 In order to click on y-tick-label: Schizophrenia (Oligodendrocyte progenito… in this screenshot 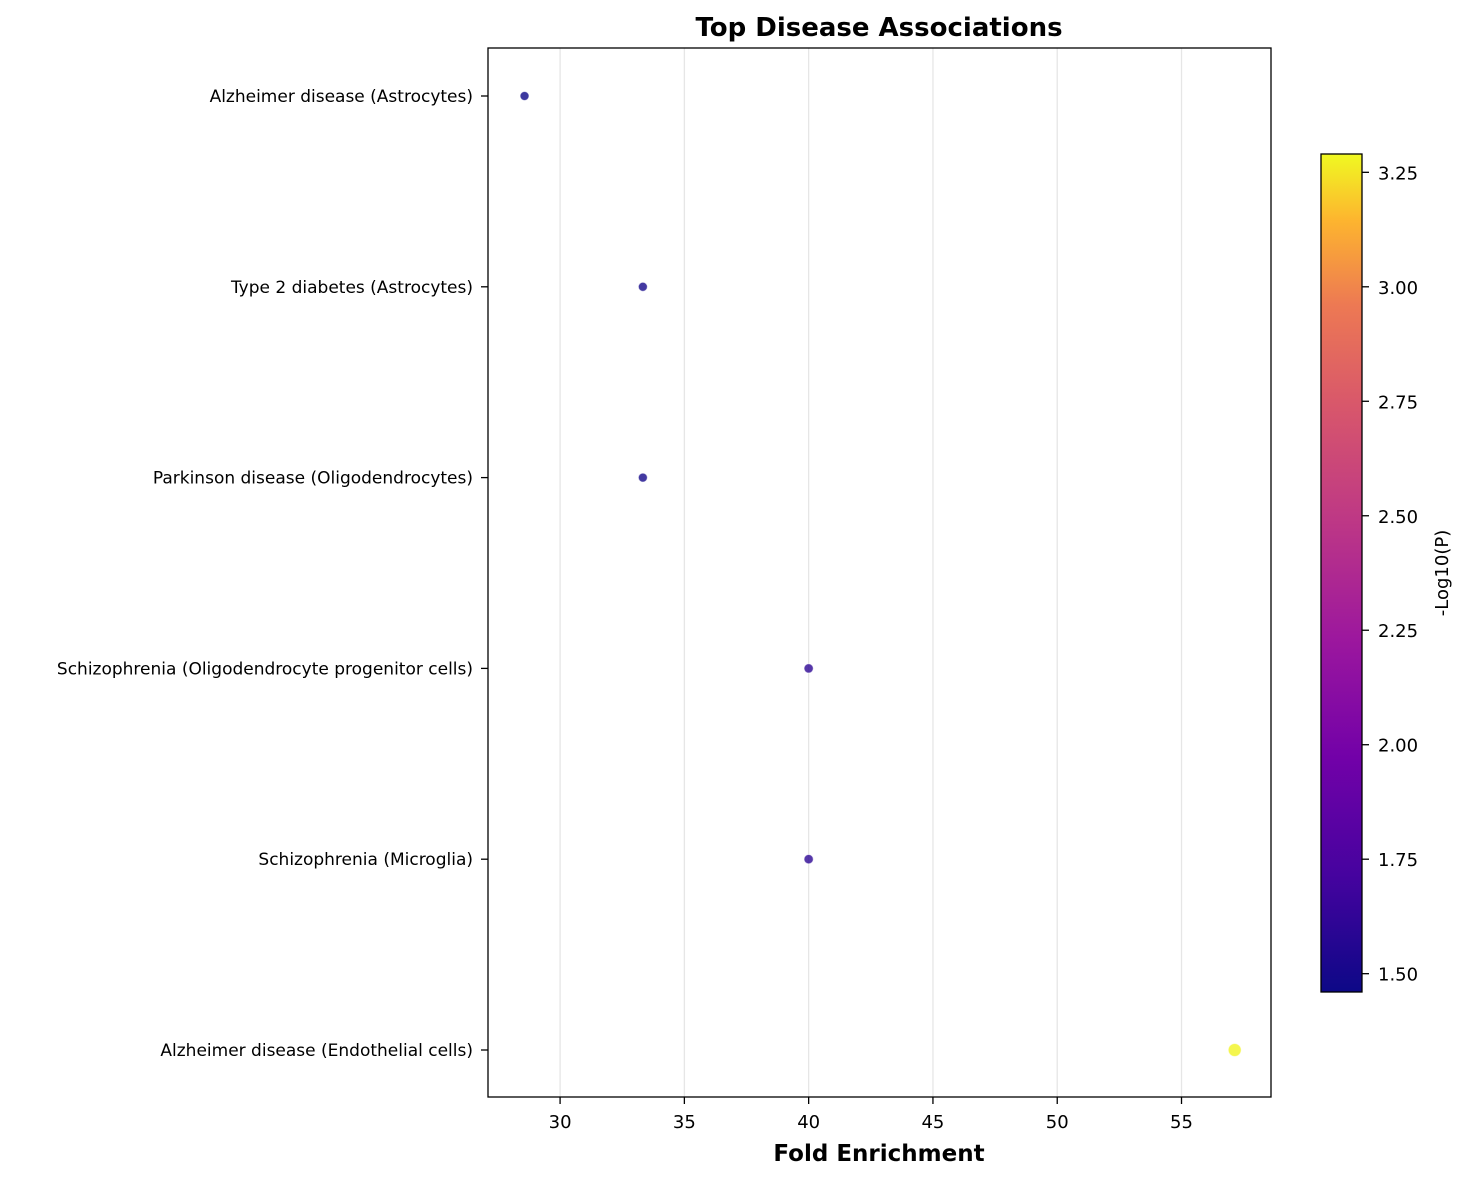, I will do `click(265, 669)`.